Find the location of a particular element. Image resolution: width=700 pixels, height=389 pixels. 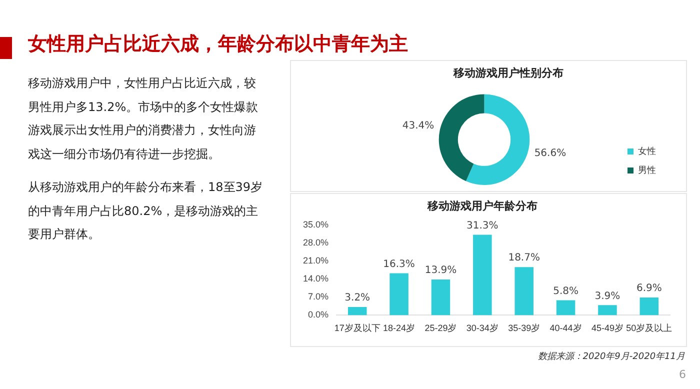

x-tick-label: 25-29岁 is located at coordinates (440, 328).